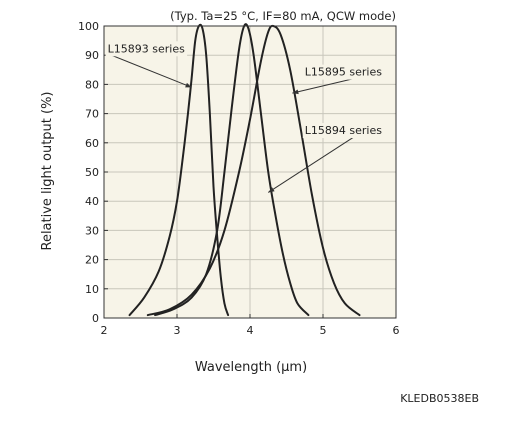 This screenshot has width=518, height=429. I want to click on leader-line-l15895-series, so click(323, 86).